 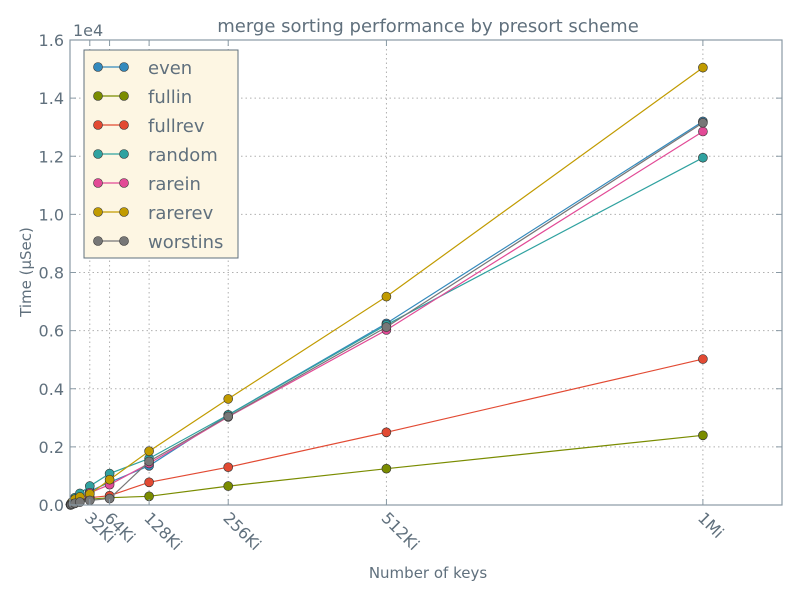 What do you see at coordinates (51, 505) in the screenshot?
I see `y-tick-label: 0.0` at bounding box center [51, 505].